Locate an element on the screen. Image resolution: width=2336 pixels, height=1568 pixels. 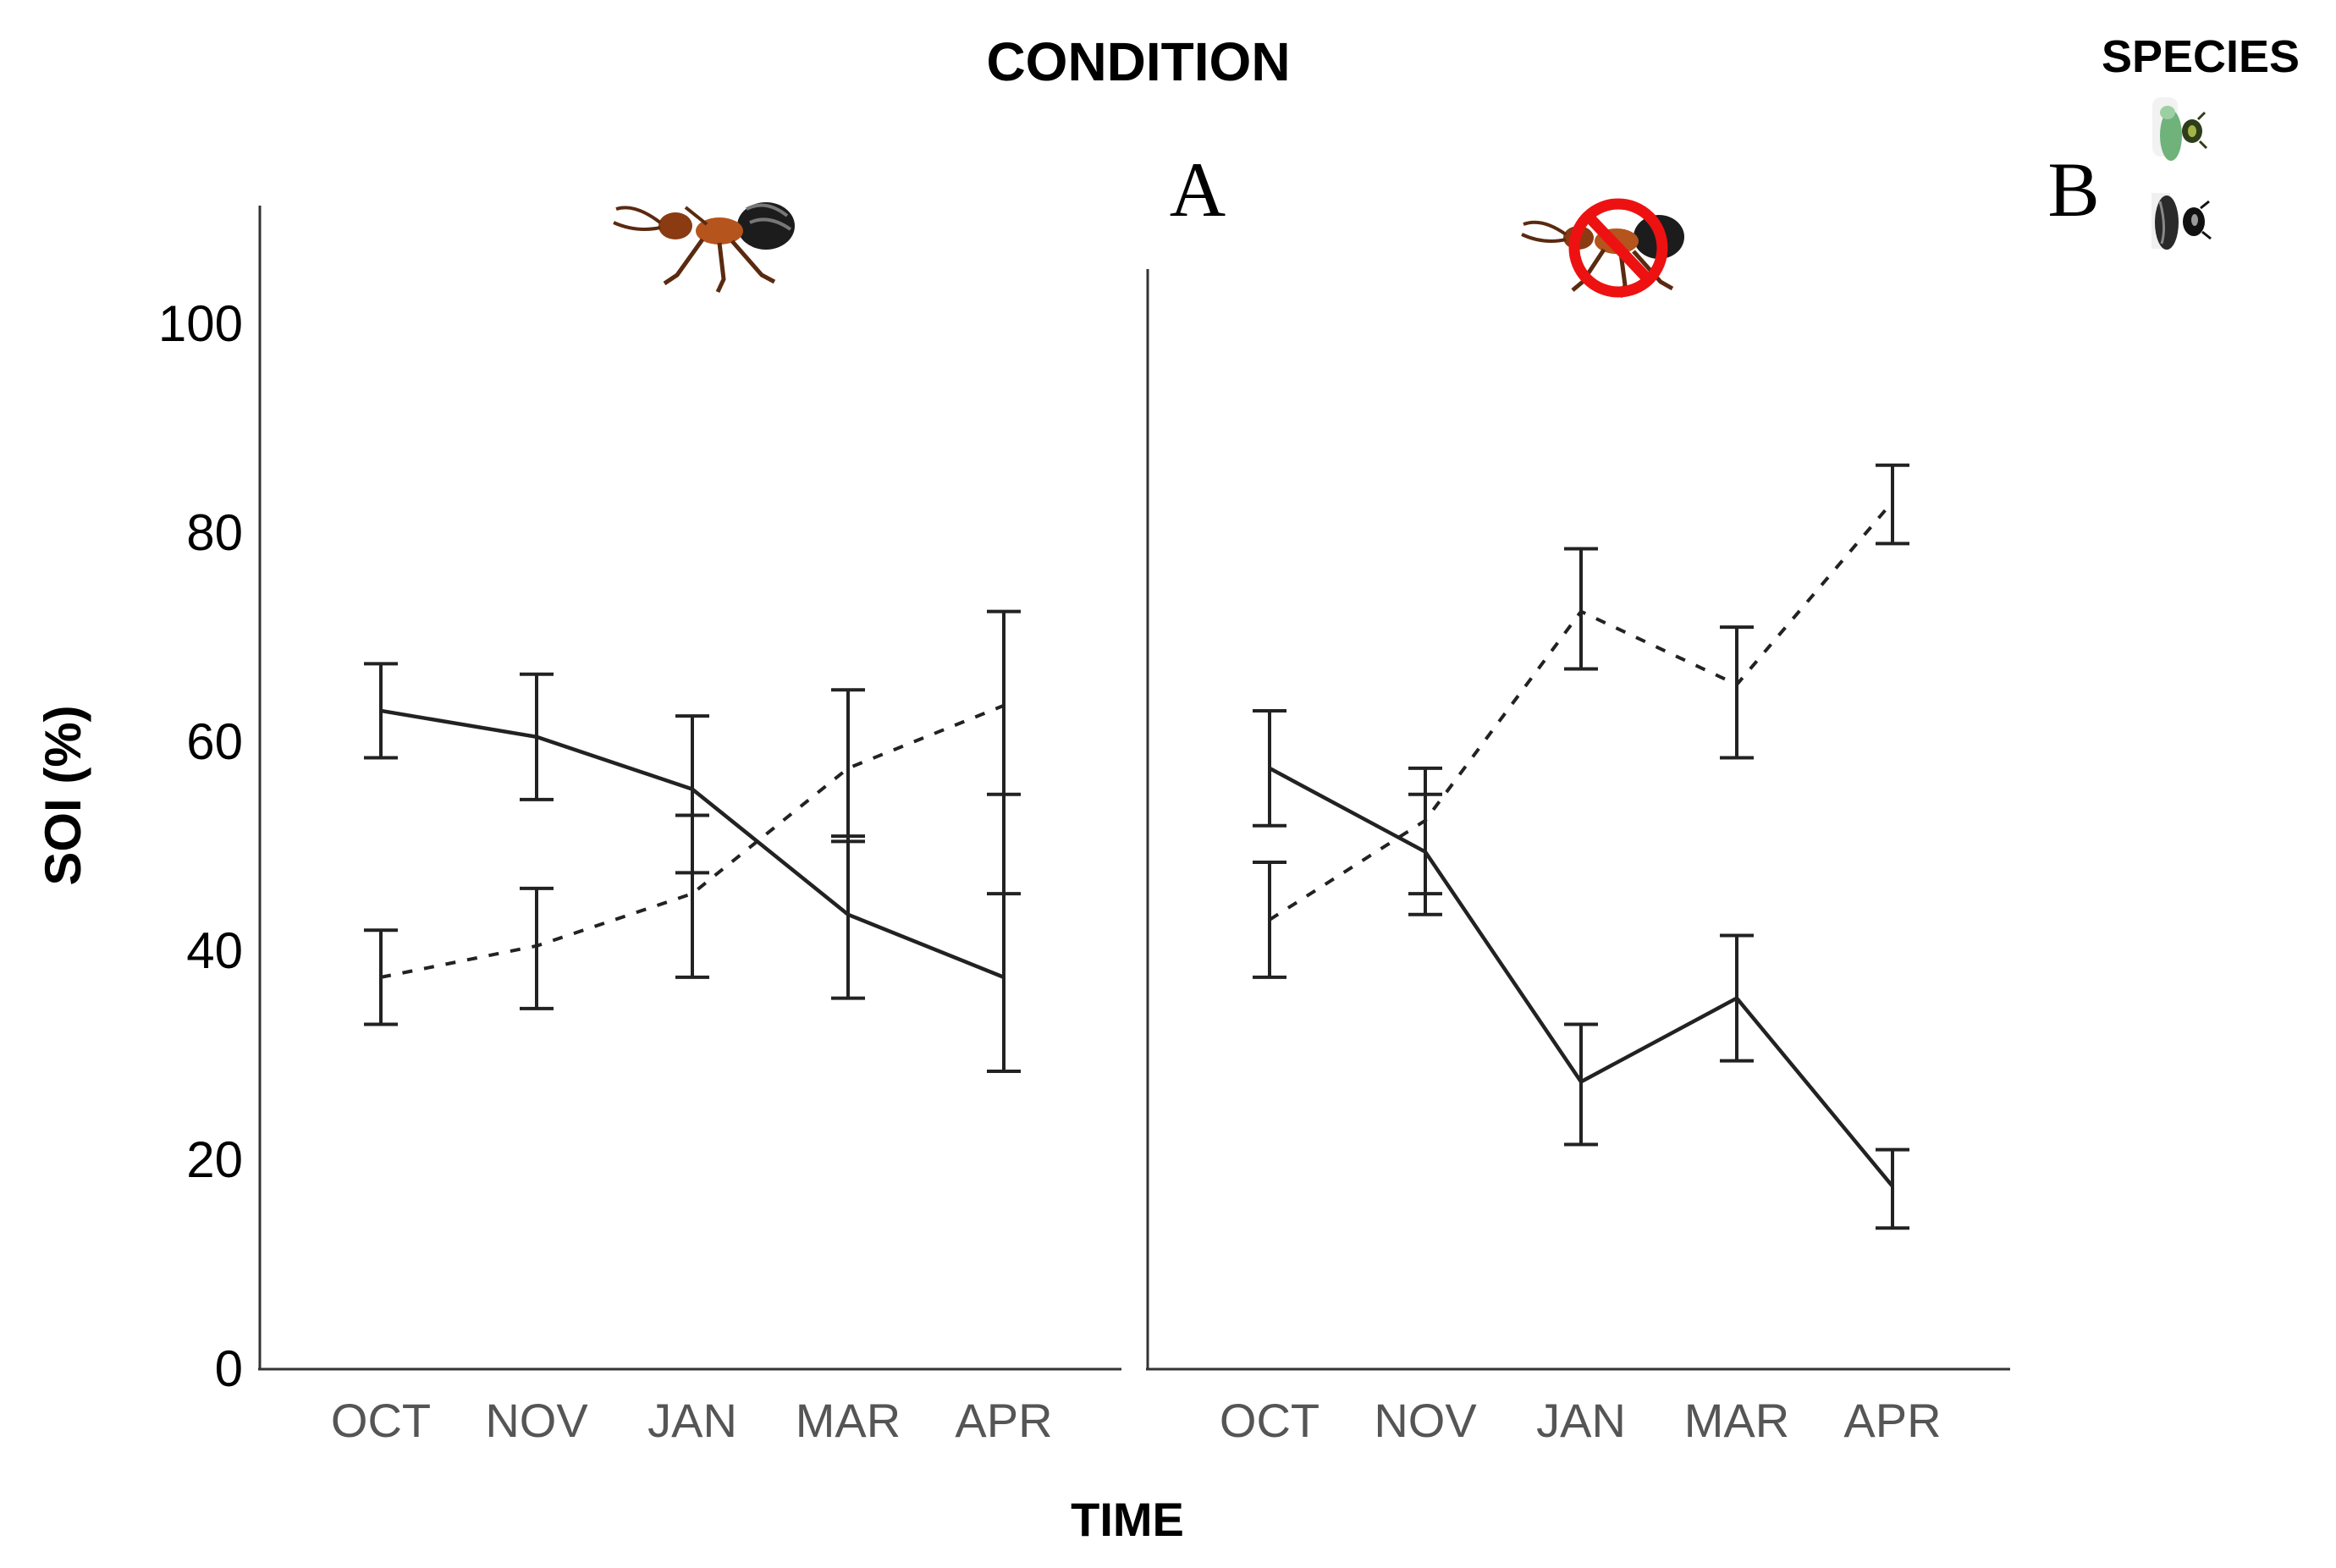
y-tick-labels: 0 20 40 60 80 100 is located at coordinates (200, 846).